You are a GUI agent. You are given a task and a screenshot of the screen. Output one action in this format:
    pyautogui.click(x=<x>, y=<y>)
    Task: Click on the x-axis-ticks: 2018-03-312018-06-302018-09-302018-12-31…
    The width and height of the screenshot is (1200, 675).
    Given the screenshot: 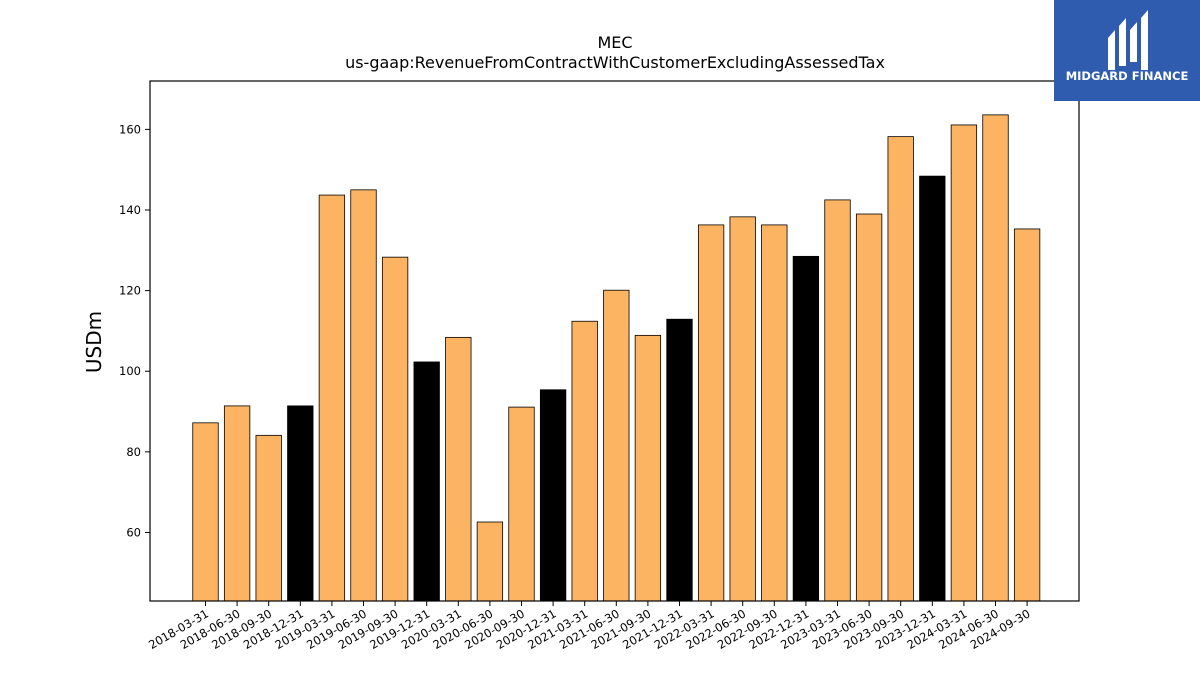 What is the action you would take?
    pyautogui.click(x=589, y=626)
    